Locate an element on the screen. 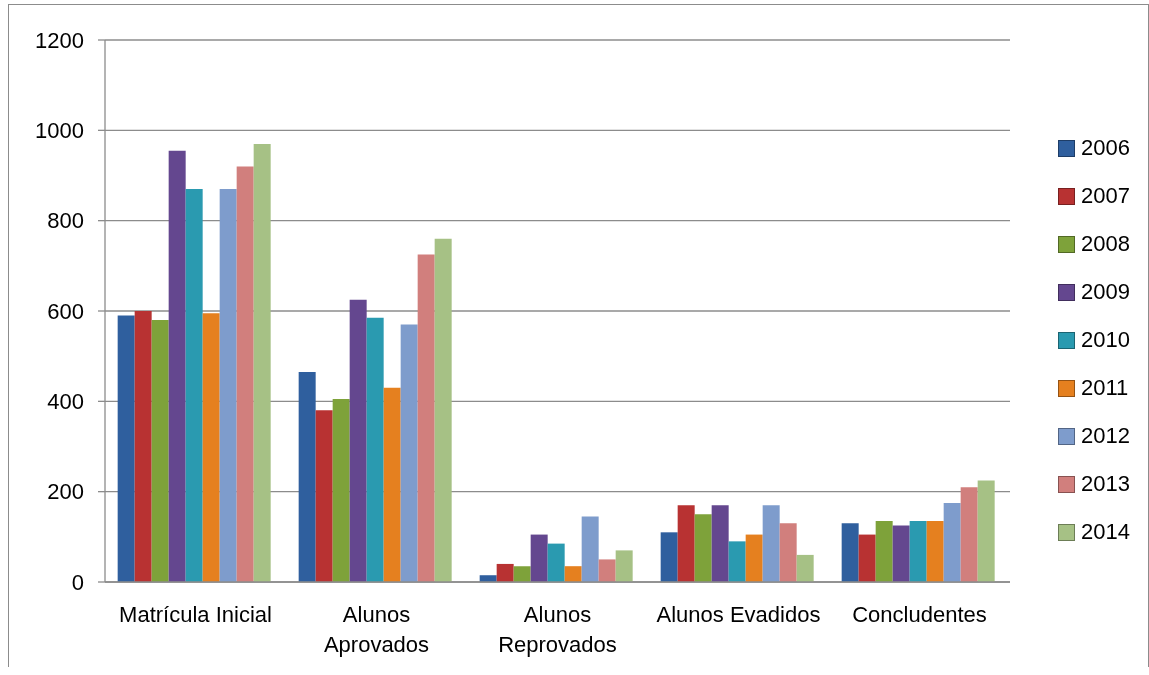 Image resolution: width=1149 pixels, height=675 pixels. legend-label: 2010 is located at coordinates (1105, 340).